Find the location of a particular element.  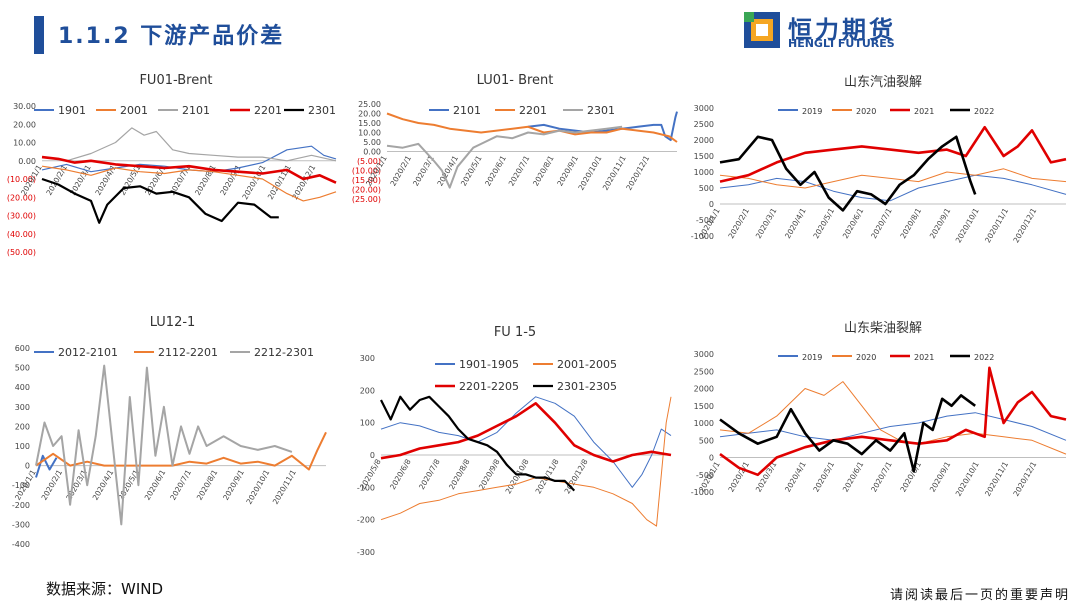

y-tick-label: 100 is located at coordinates (367, 423).